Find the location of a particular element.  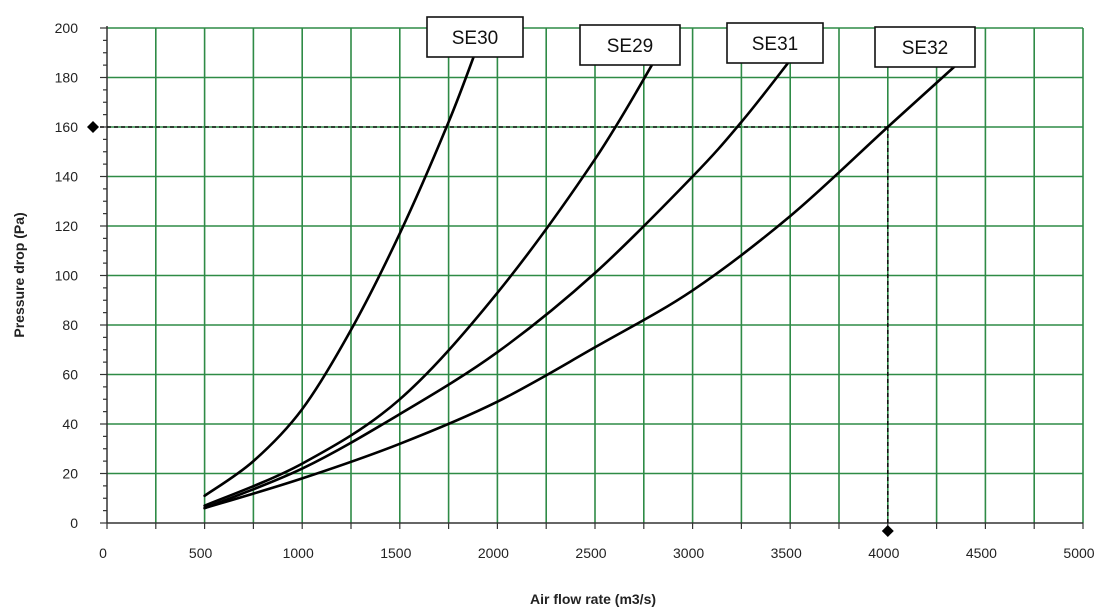

series-label-se30: SE30 is located at coordinates (475, 38).